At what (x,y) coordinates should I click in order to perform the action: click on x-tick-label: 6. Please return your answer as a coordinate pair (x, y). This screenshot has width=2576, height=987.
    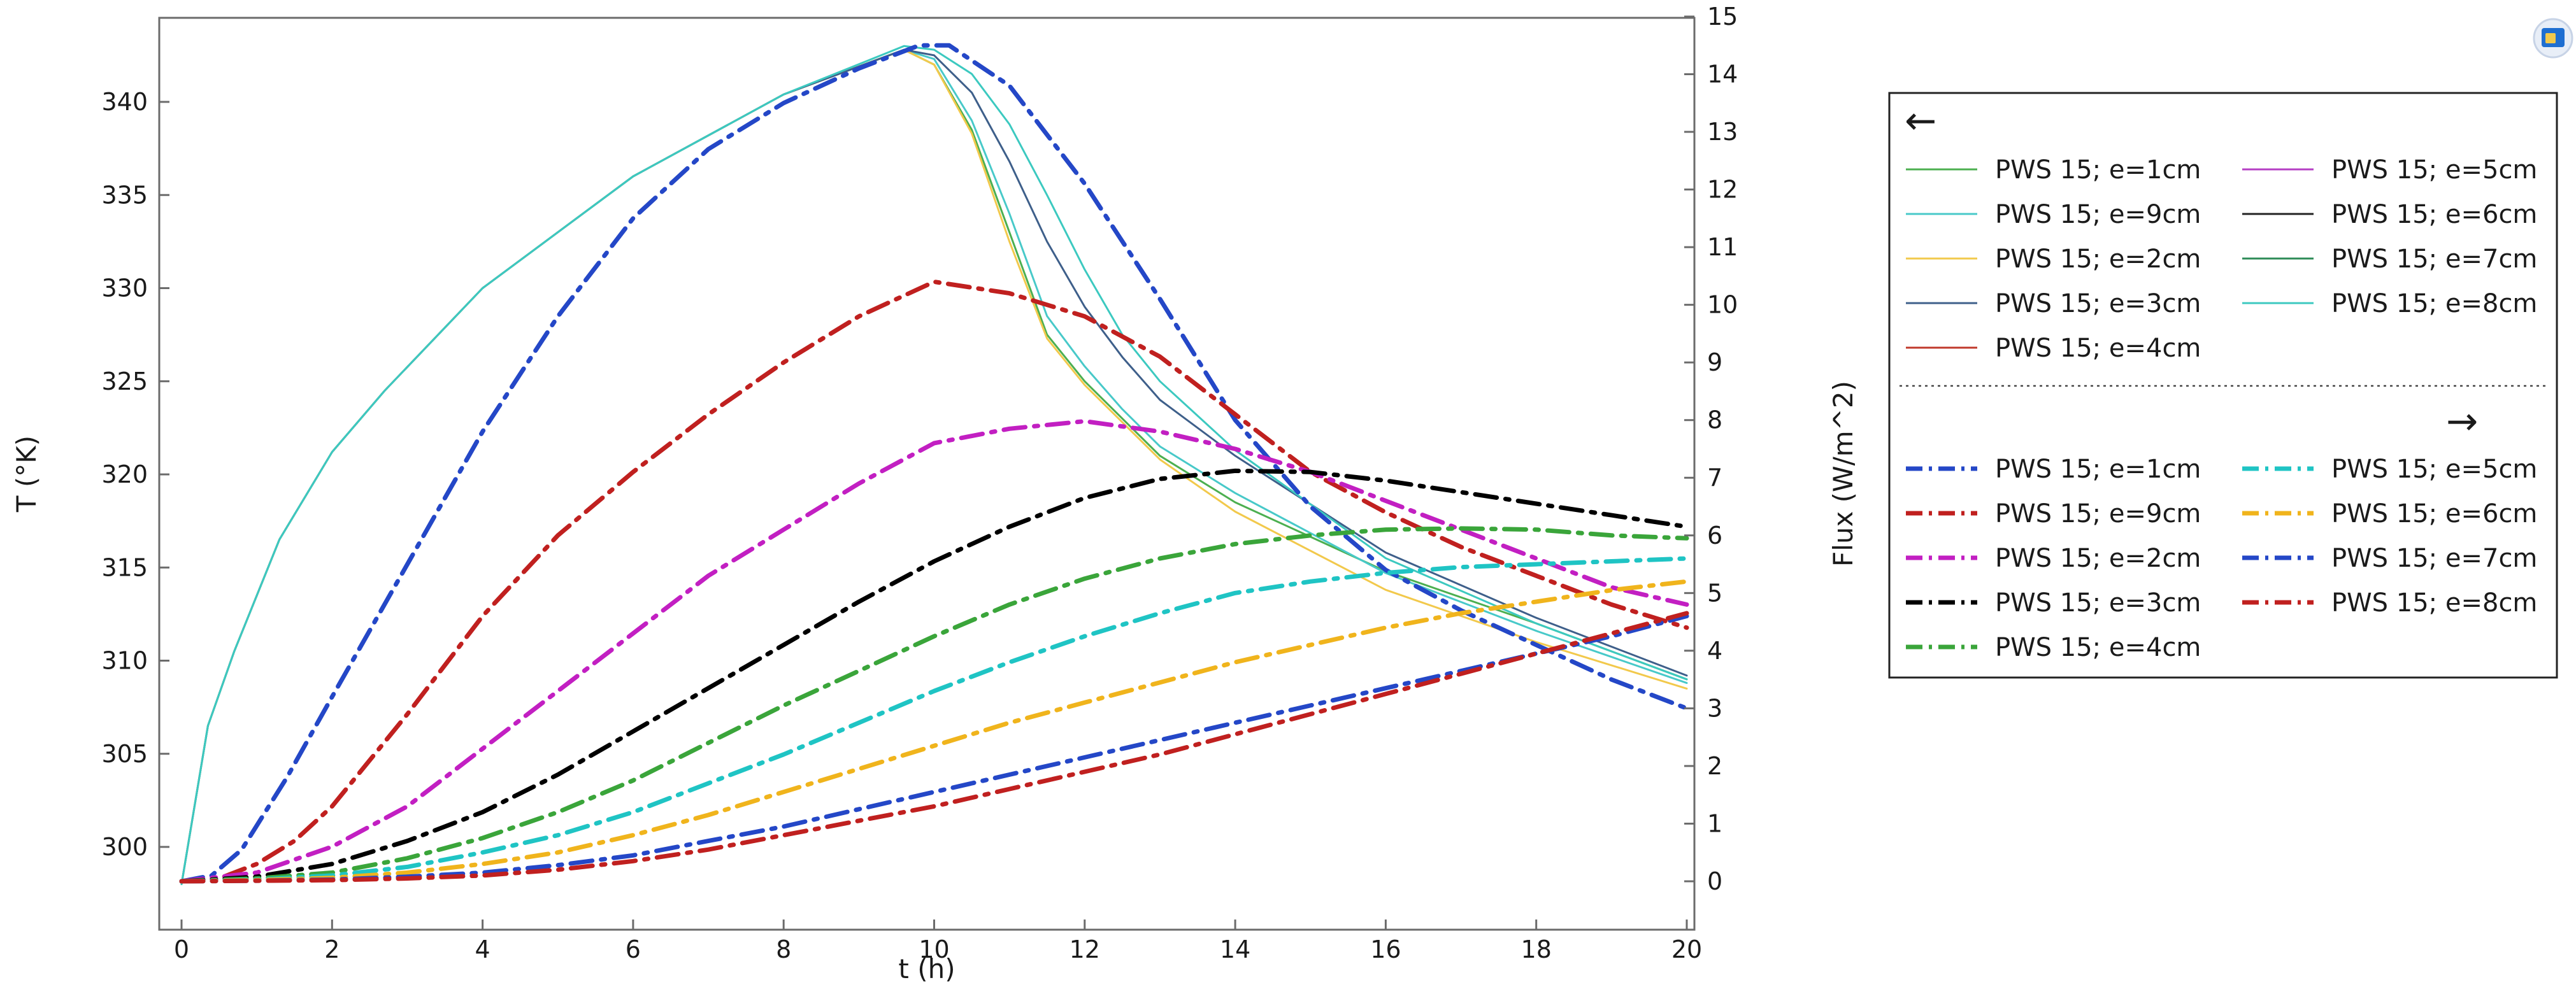
    Looking at the image, I should click on (634, 949).